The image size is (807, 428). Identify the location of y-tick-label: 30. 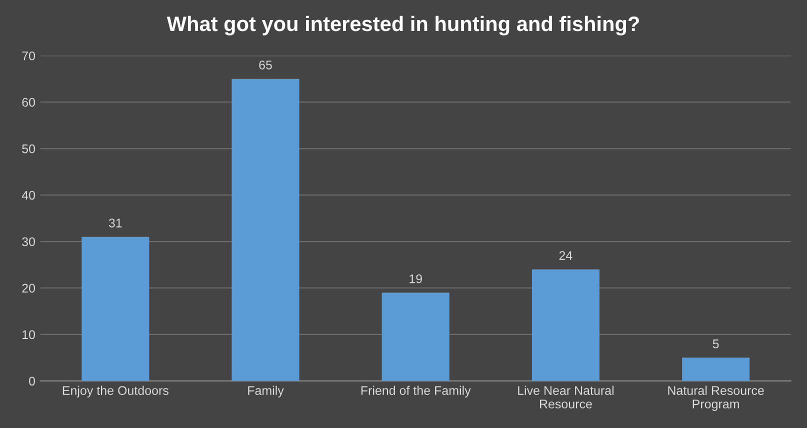
(28, 241).